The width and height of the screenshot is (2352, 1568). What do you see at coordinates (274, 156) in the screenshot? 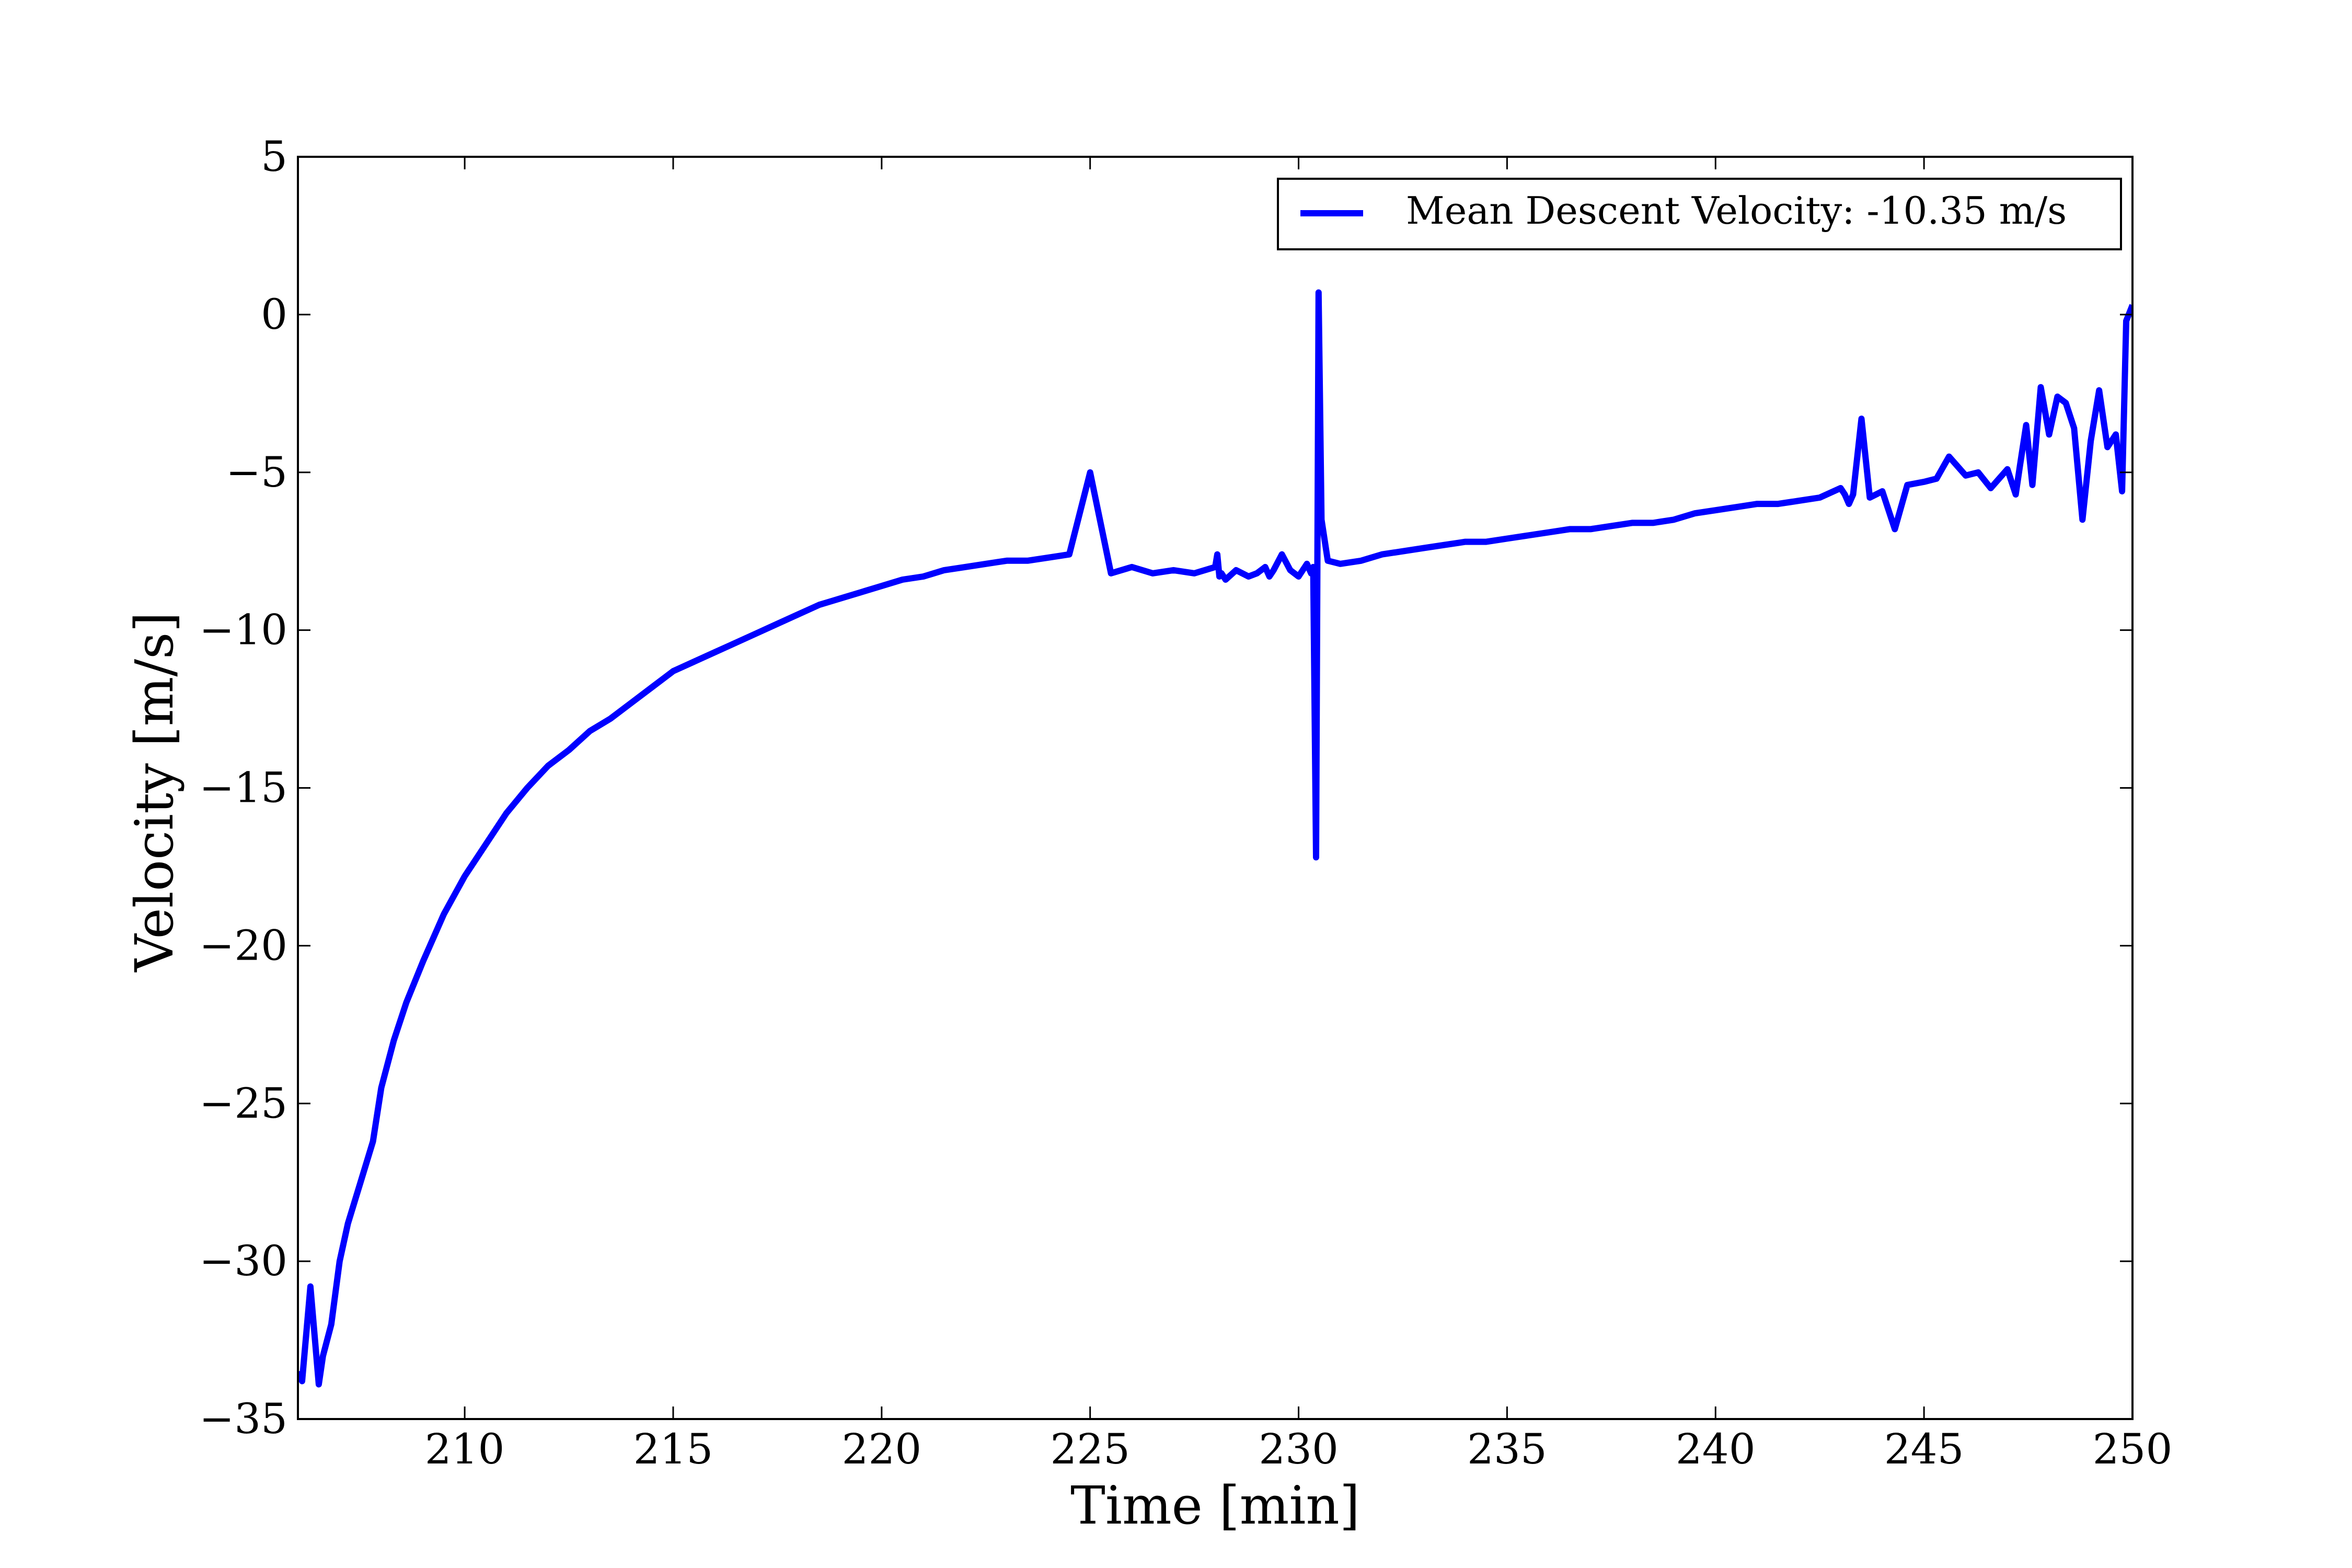
I see `y-tick-label: 5` at bounding box center [274, 156].